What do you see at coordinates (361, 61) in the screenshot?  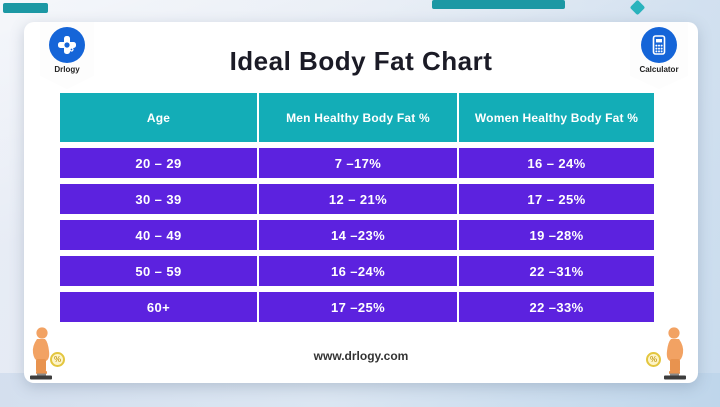 I see `page-title: Ideal Body Fat Chart` at bounding box center [361, 61].